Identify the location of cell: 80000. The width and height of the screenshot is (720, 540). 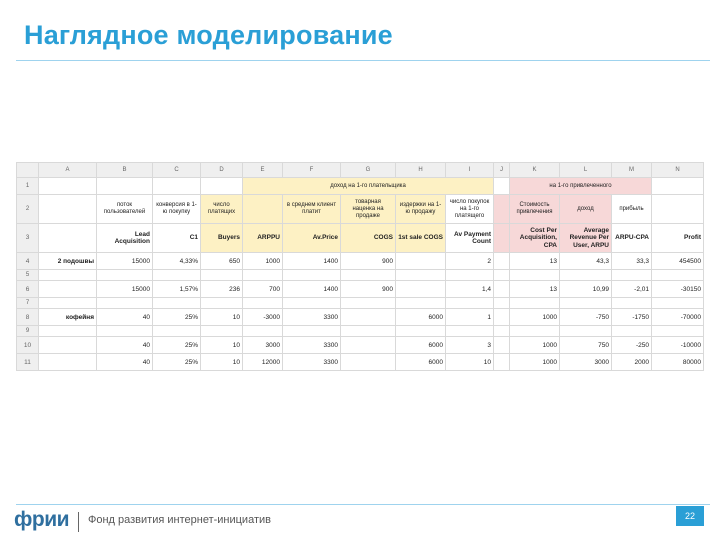
(677, 362).